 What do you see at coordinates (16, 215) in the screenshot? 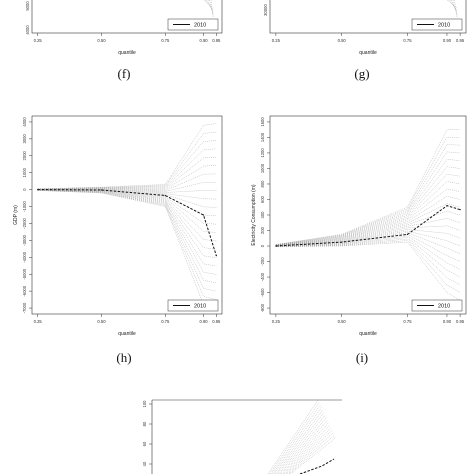
I see `panel-h-ylabel: GDP (m)` at bounding box center [16, 215].